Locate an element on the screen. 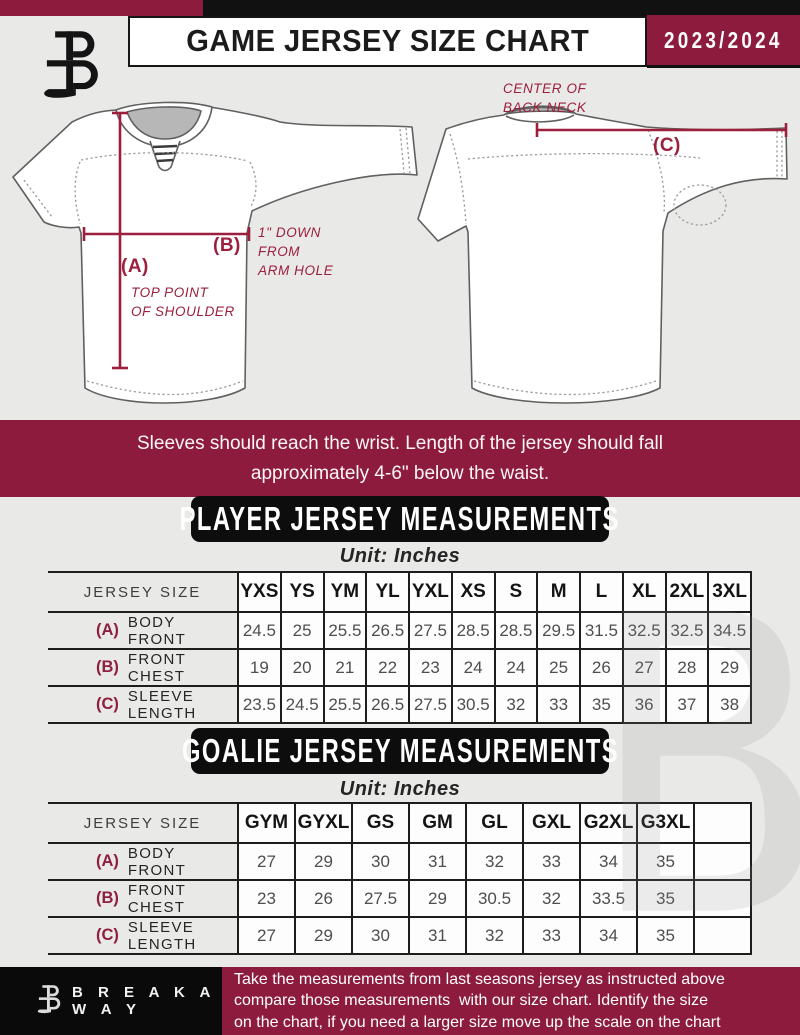 Image resolution: width=800 pixels, height=1035 pixels. goalie-size-header-cell is located at coordinates (722, 823).